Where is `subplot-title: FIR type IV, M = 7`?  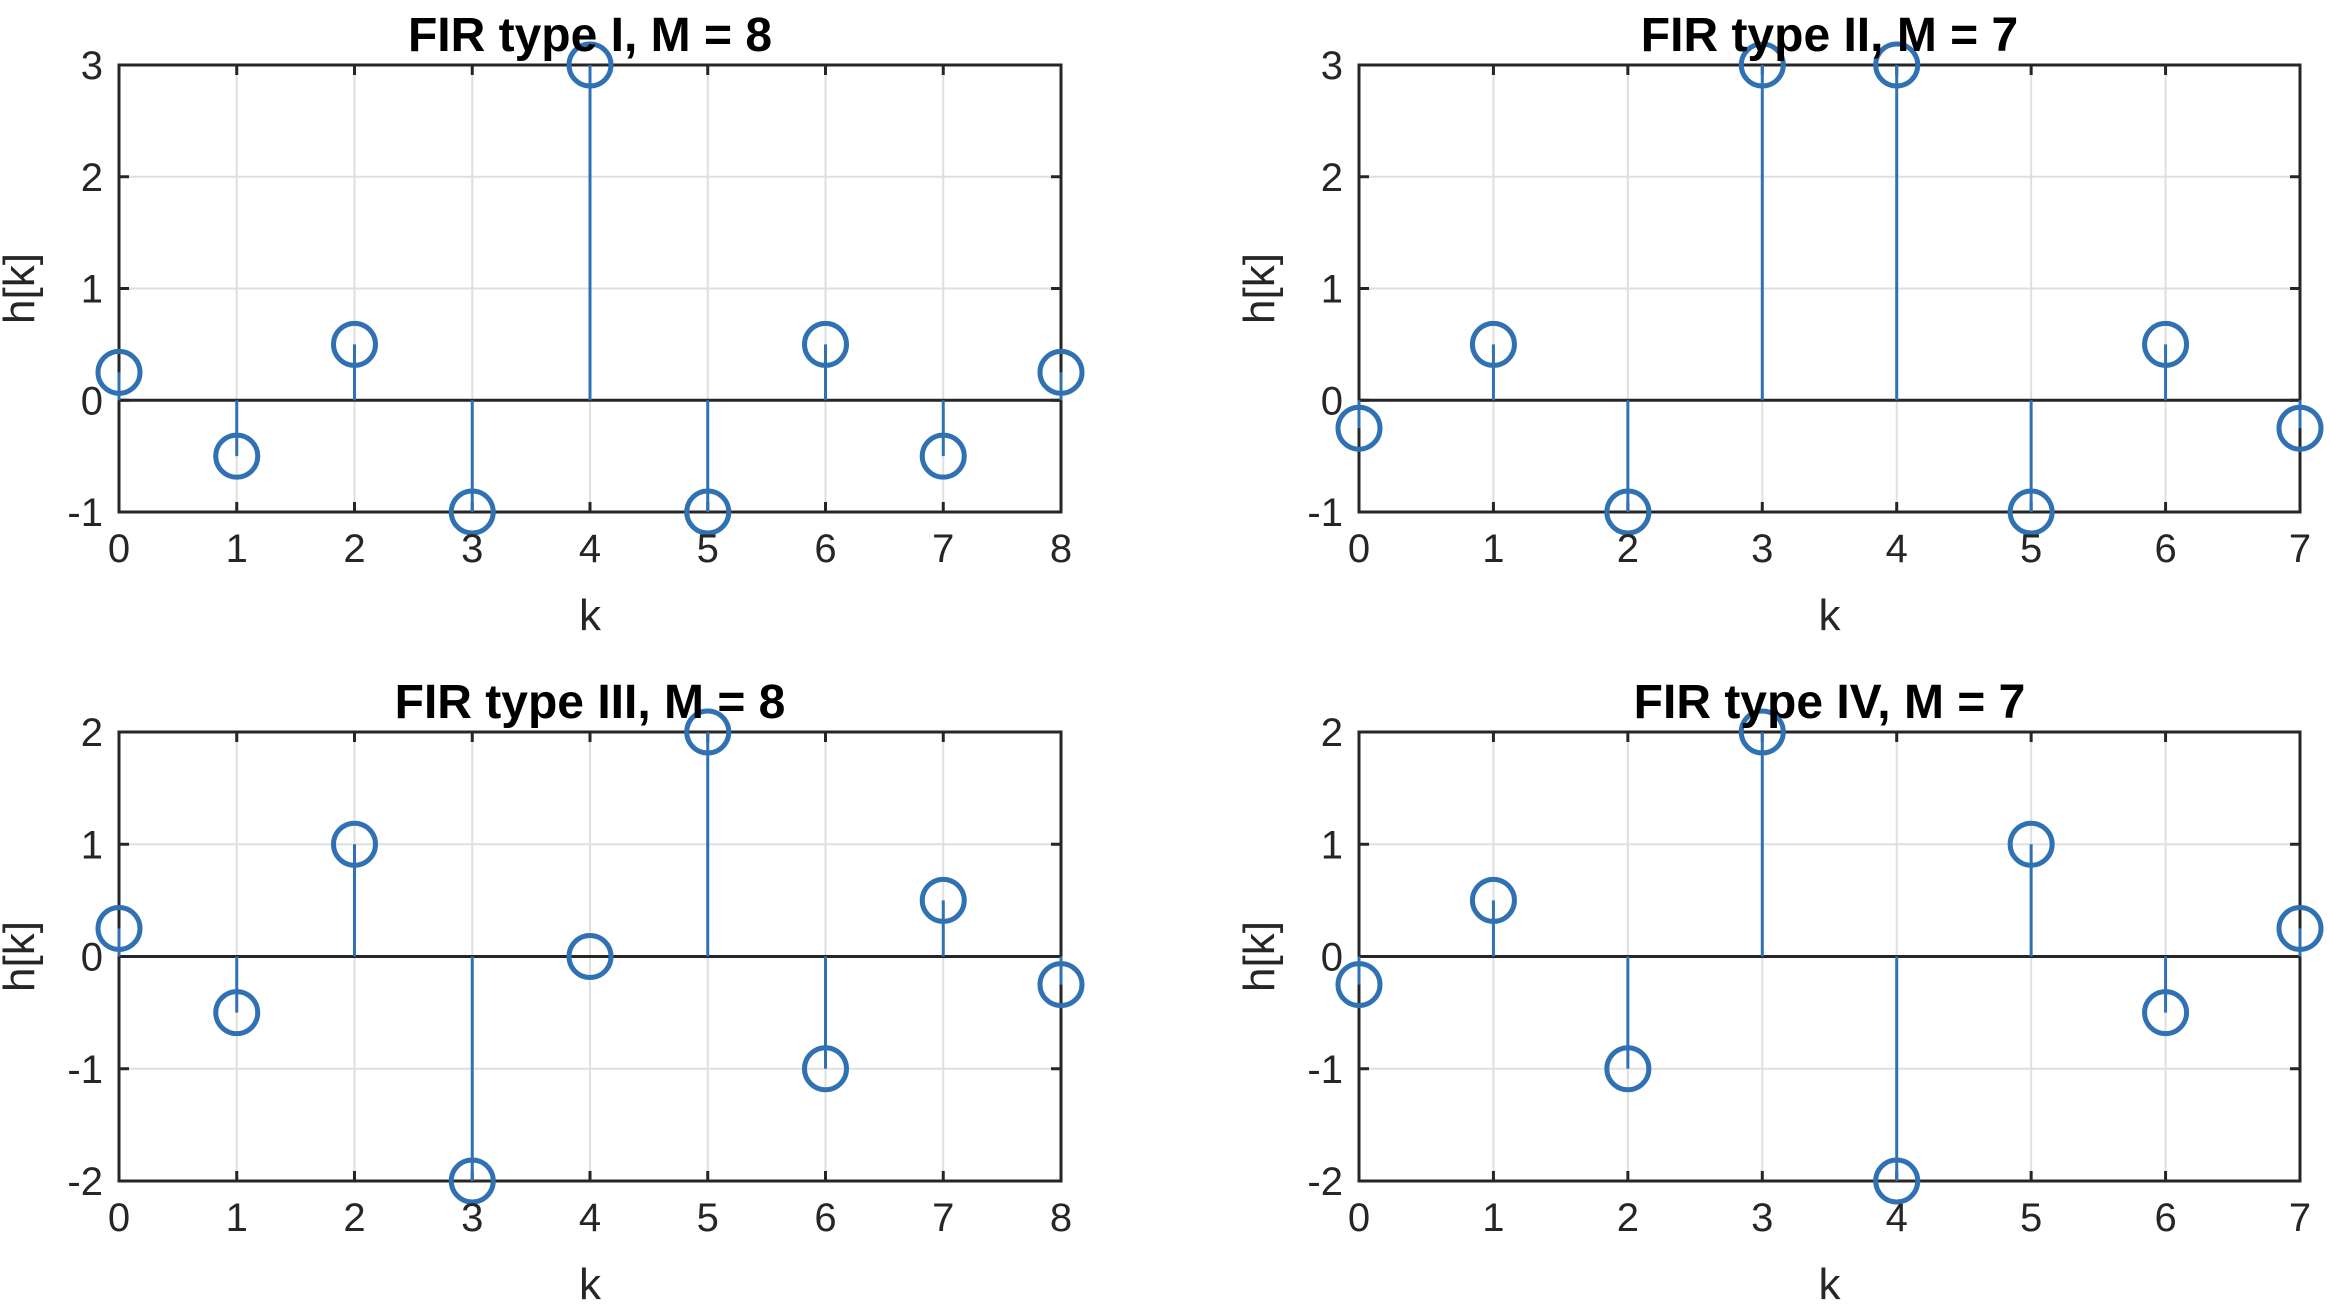
subplot-title: FIR type IV, M = 7 is located at coordinates (1830, 702).